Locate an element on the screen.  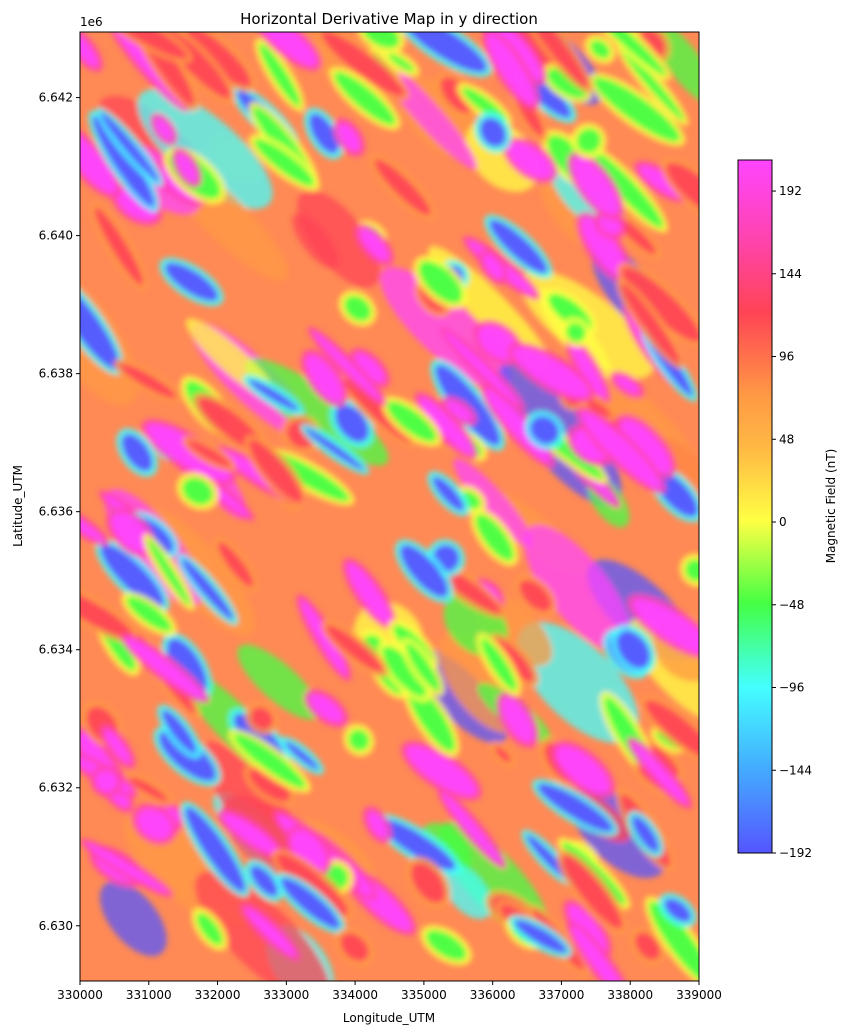
x-tick-label: 333000 is located at coordinates (286, 995).